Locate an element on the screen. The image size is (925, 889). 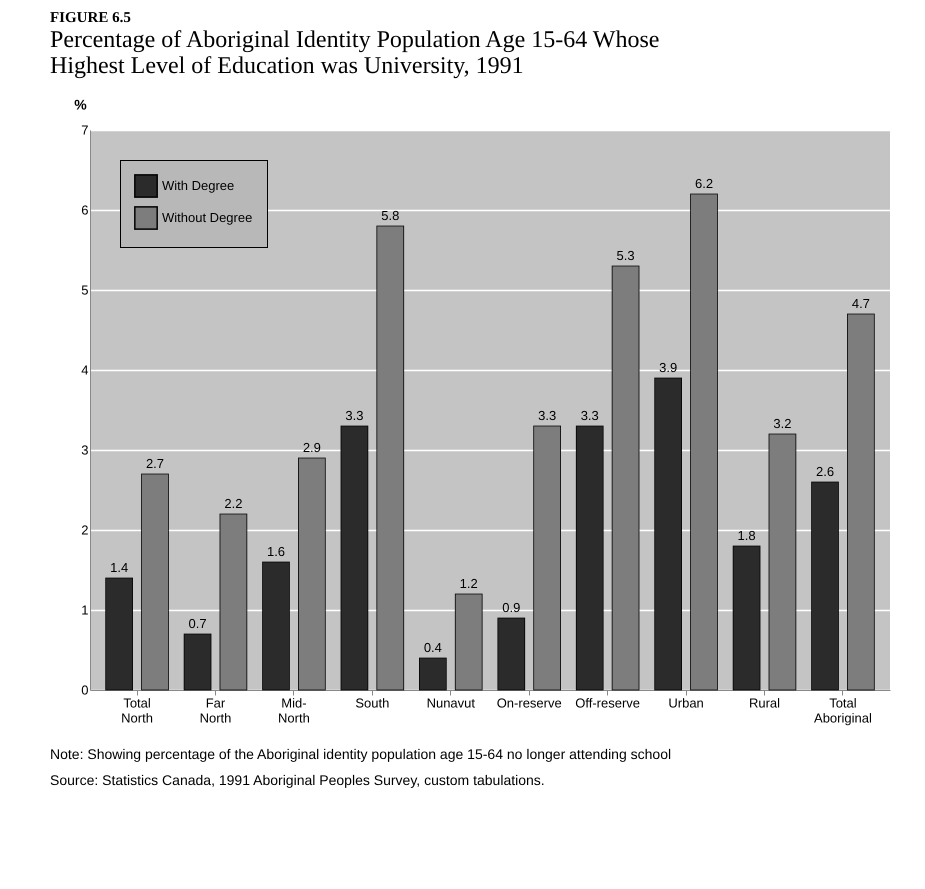
x-tick-label: Nunavut is located at coordinates (451, 703).